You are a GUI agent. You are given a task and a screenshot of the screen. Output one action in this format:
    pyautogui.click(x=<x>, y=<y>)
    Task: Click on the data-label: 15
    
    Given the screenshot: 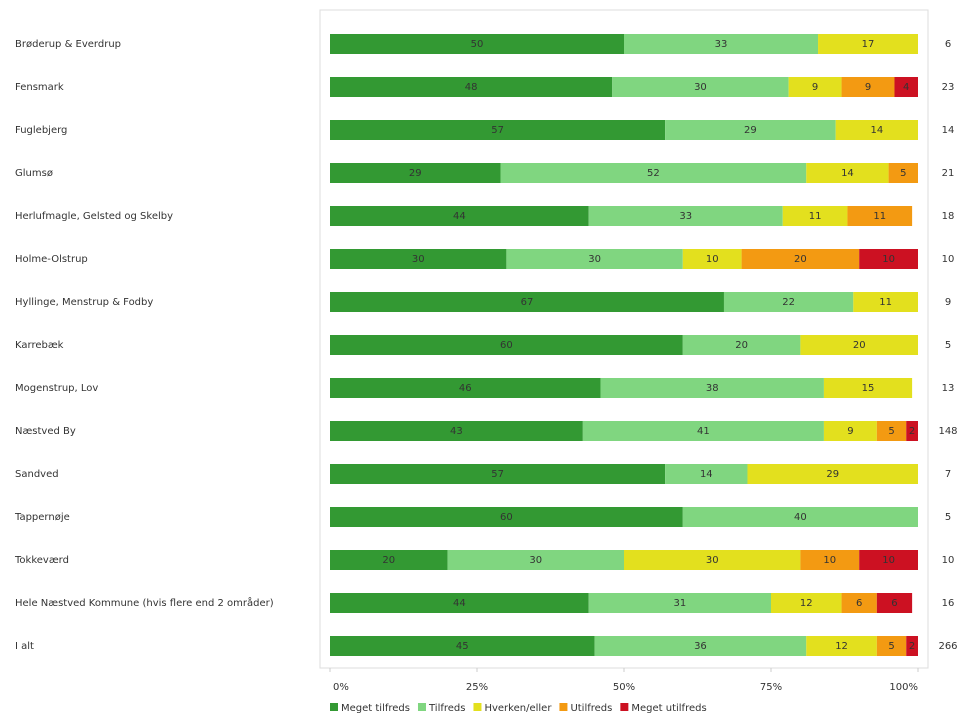 What is the action you would take?
    pyautogui.click(x=868, y=388)
    